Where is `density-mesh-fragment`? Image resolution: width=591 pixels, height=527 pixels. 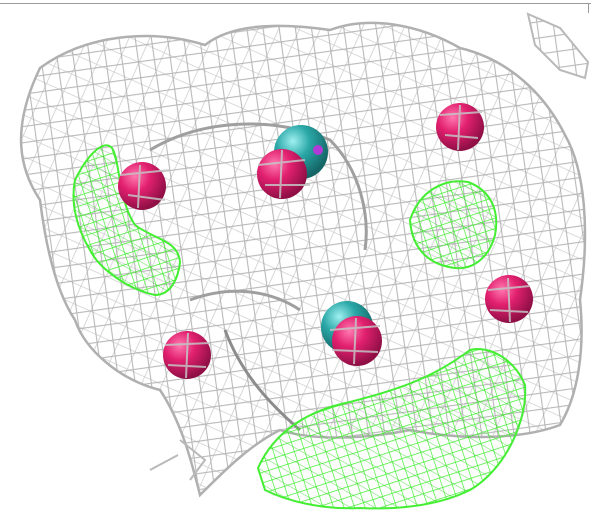 density-mesh-fragment is located at coordinates (558, 46).